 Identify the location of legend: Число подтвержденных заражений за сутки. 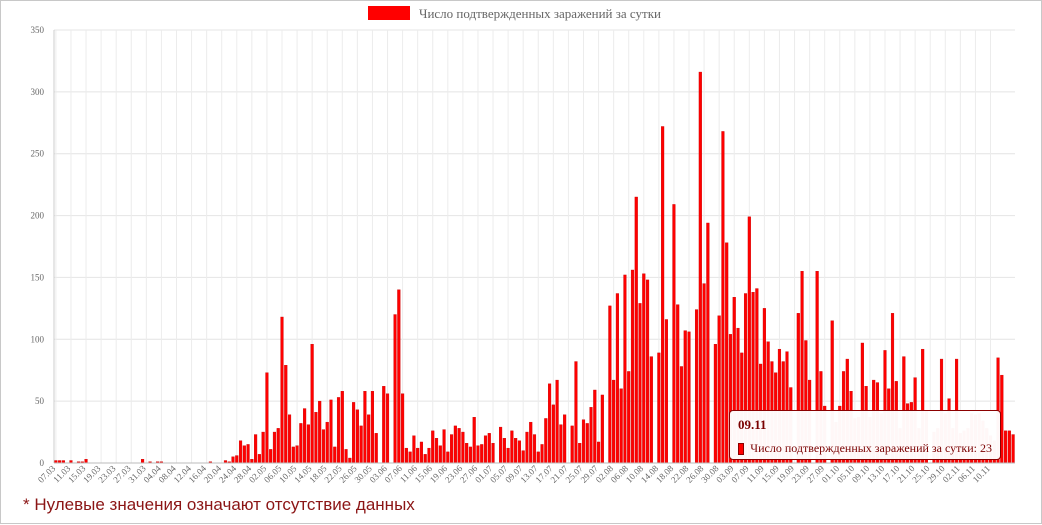
(514, 13).